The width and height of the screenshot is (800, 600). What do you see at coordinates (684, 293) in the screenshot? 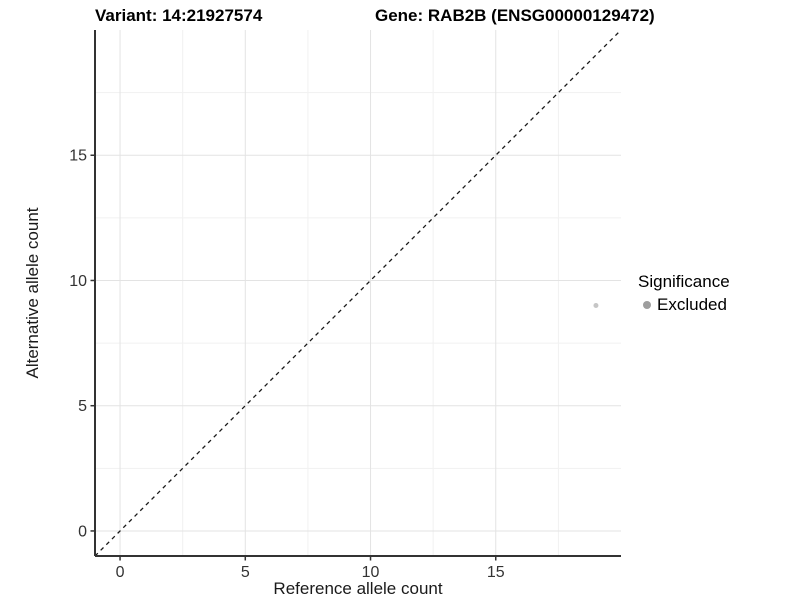
I see `legend: Significance Excluded` at bounding box center [684, 293].